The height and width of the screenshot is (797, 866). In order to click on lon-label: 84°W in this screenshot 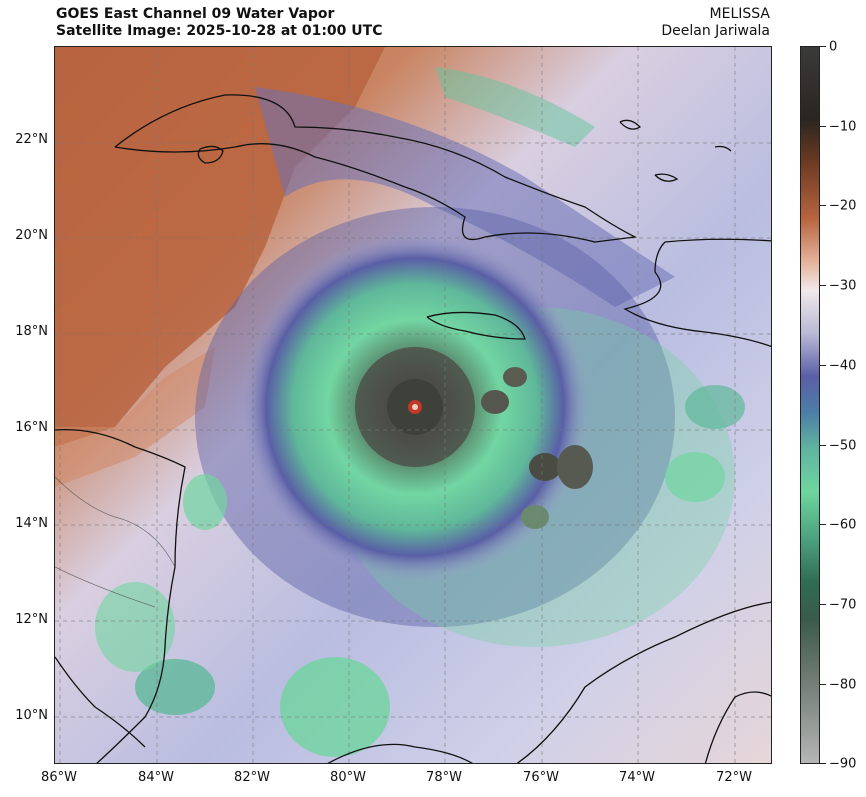, I will do `click(156, 777)`.